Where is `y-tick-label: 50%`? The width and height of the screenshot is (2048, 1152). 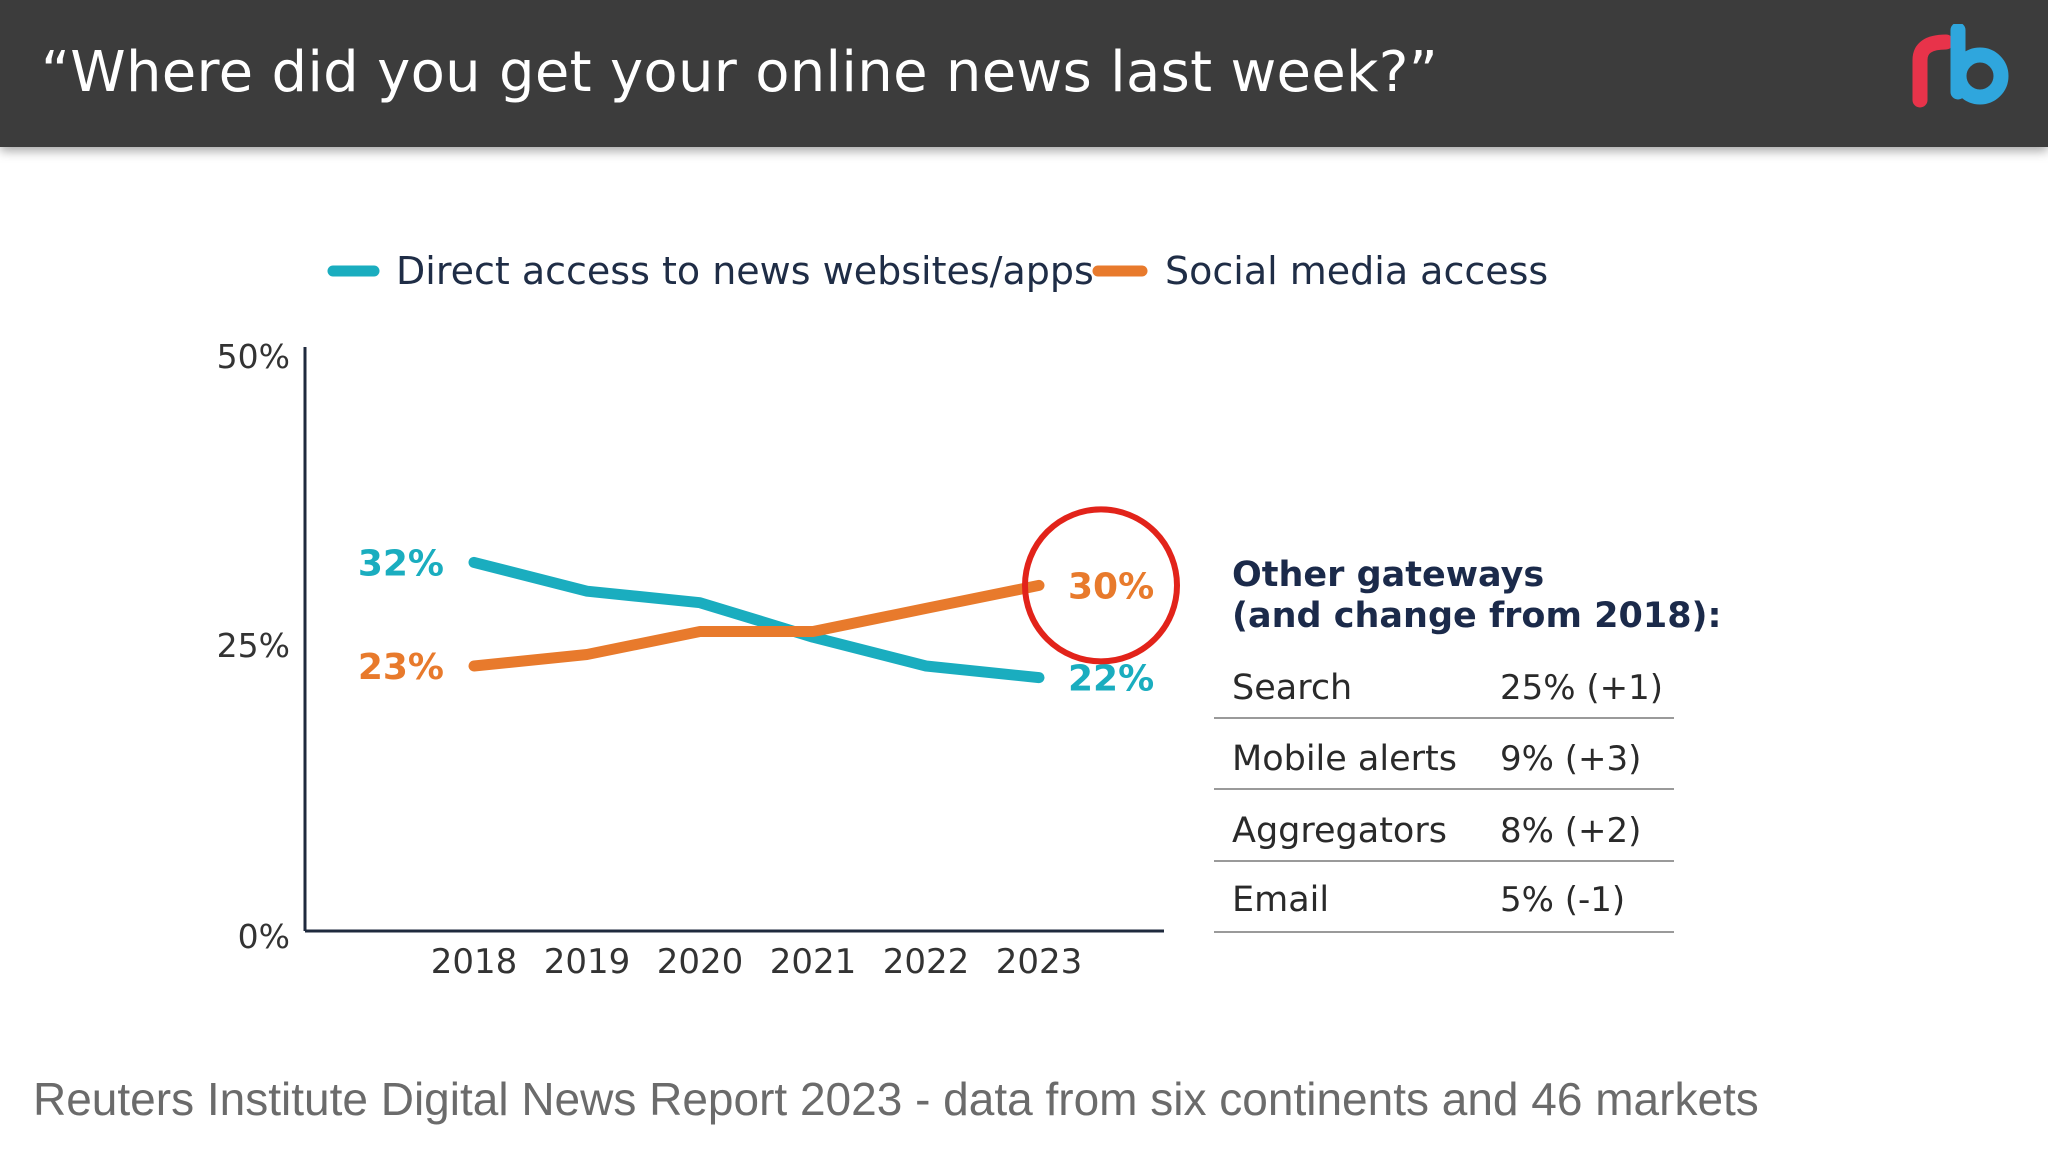
y-tick-label: 50% is located at coordinates (253, 356).